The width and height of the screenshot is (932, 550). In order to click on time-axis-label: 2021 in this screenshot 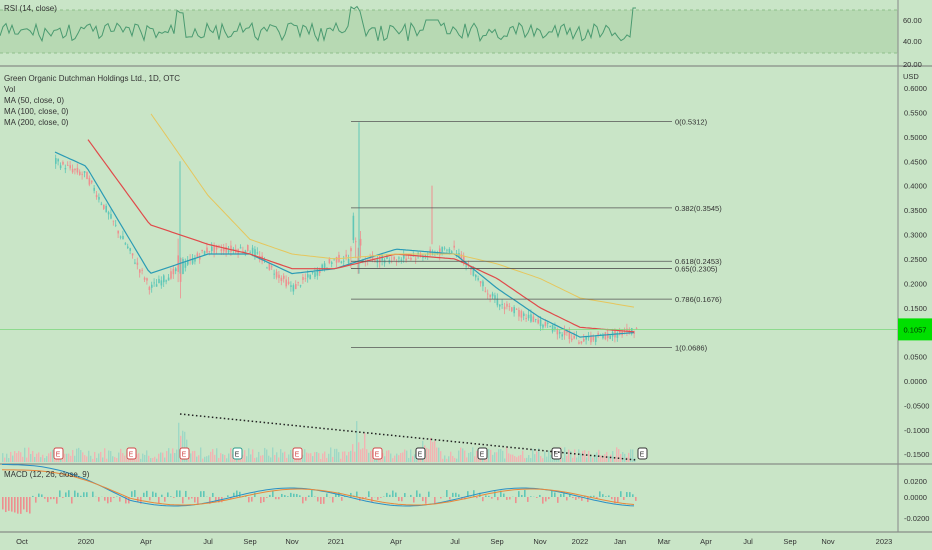, I will do `click(336, 541)`.